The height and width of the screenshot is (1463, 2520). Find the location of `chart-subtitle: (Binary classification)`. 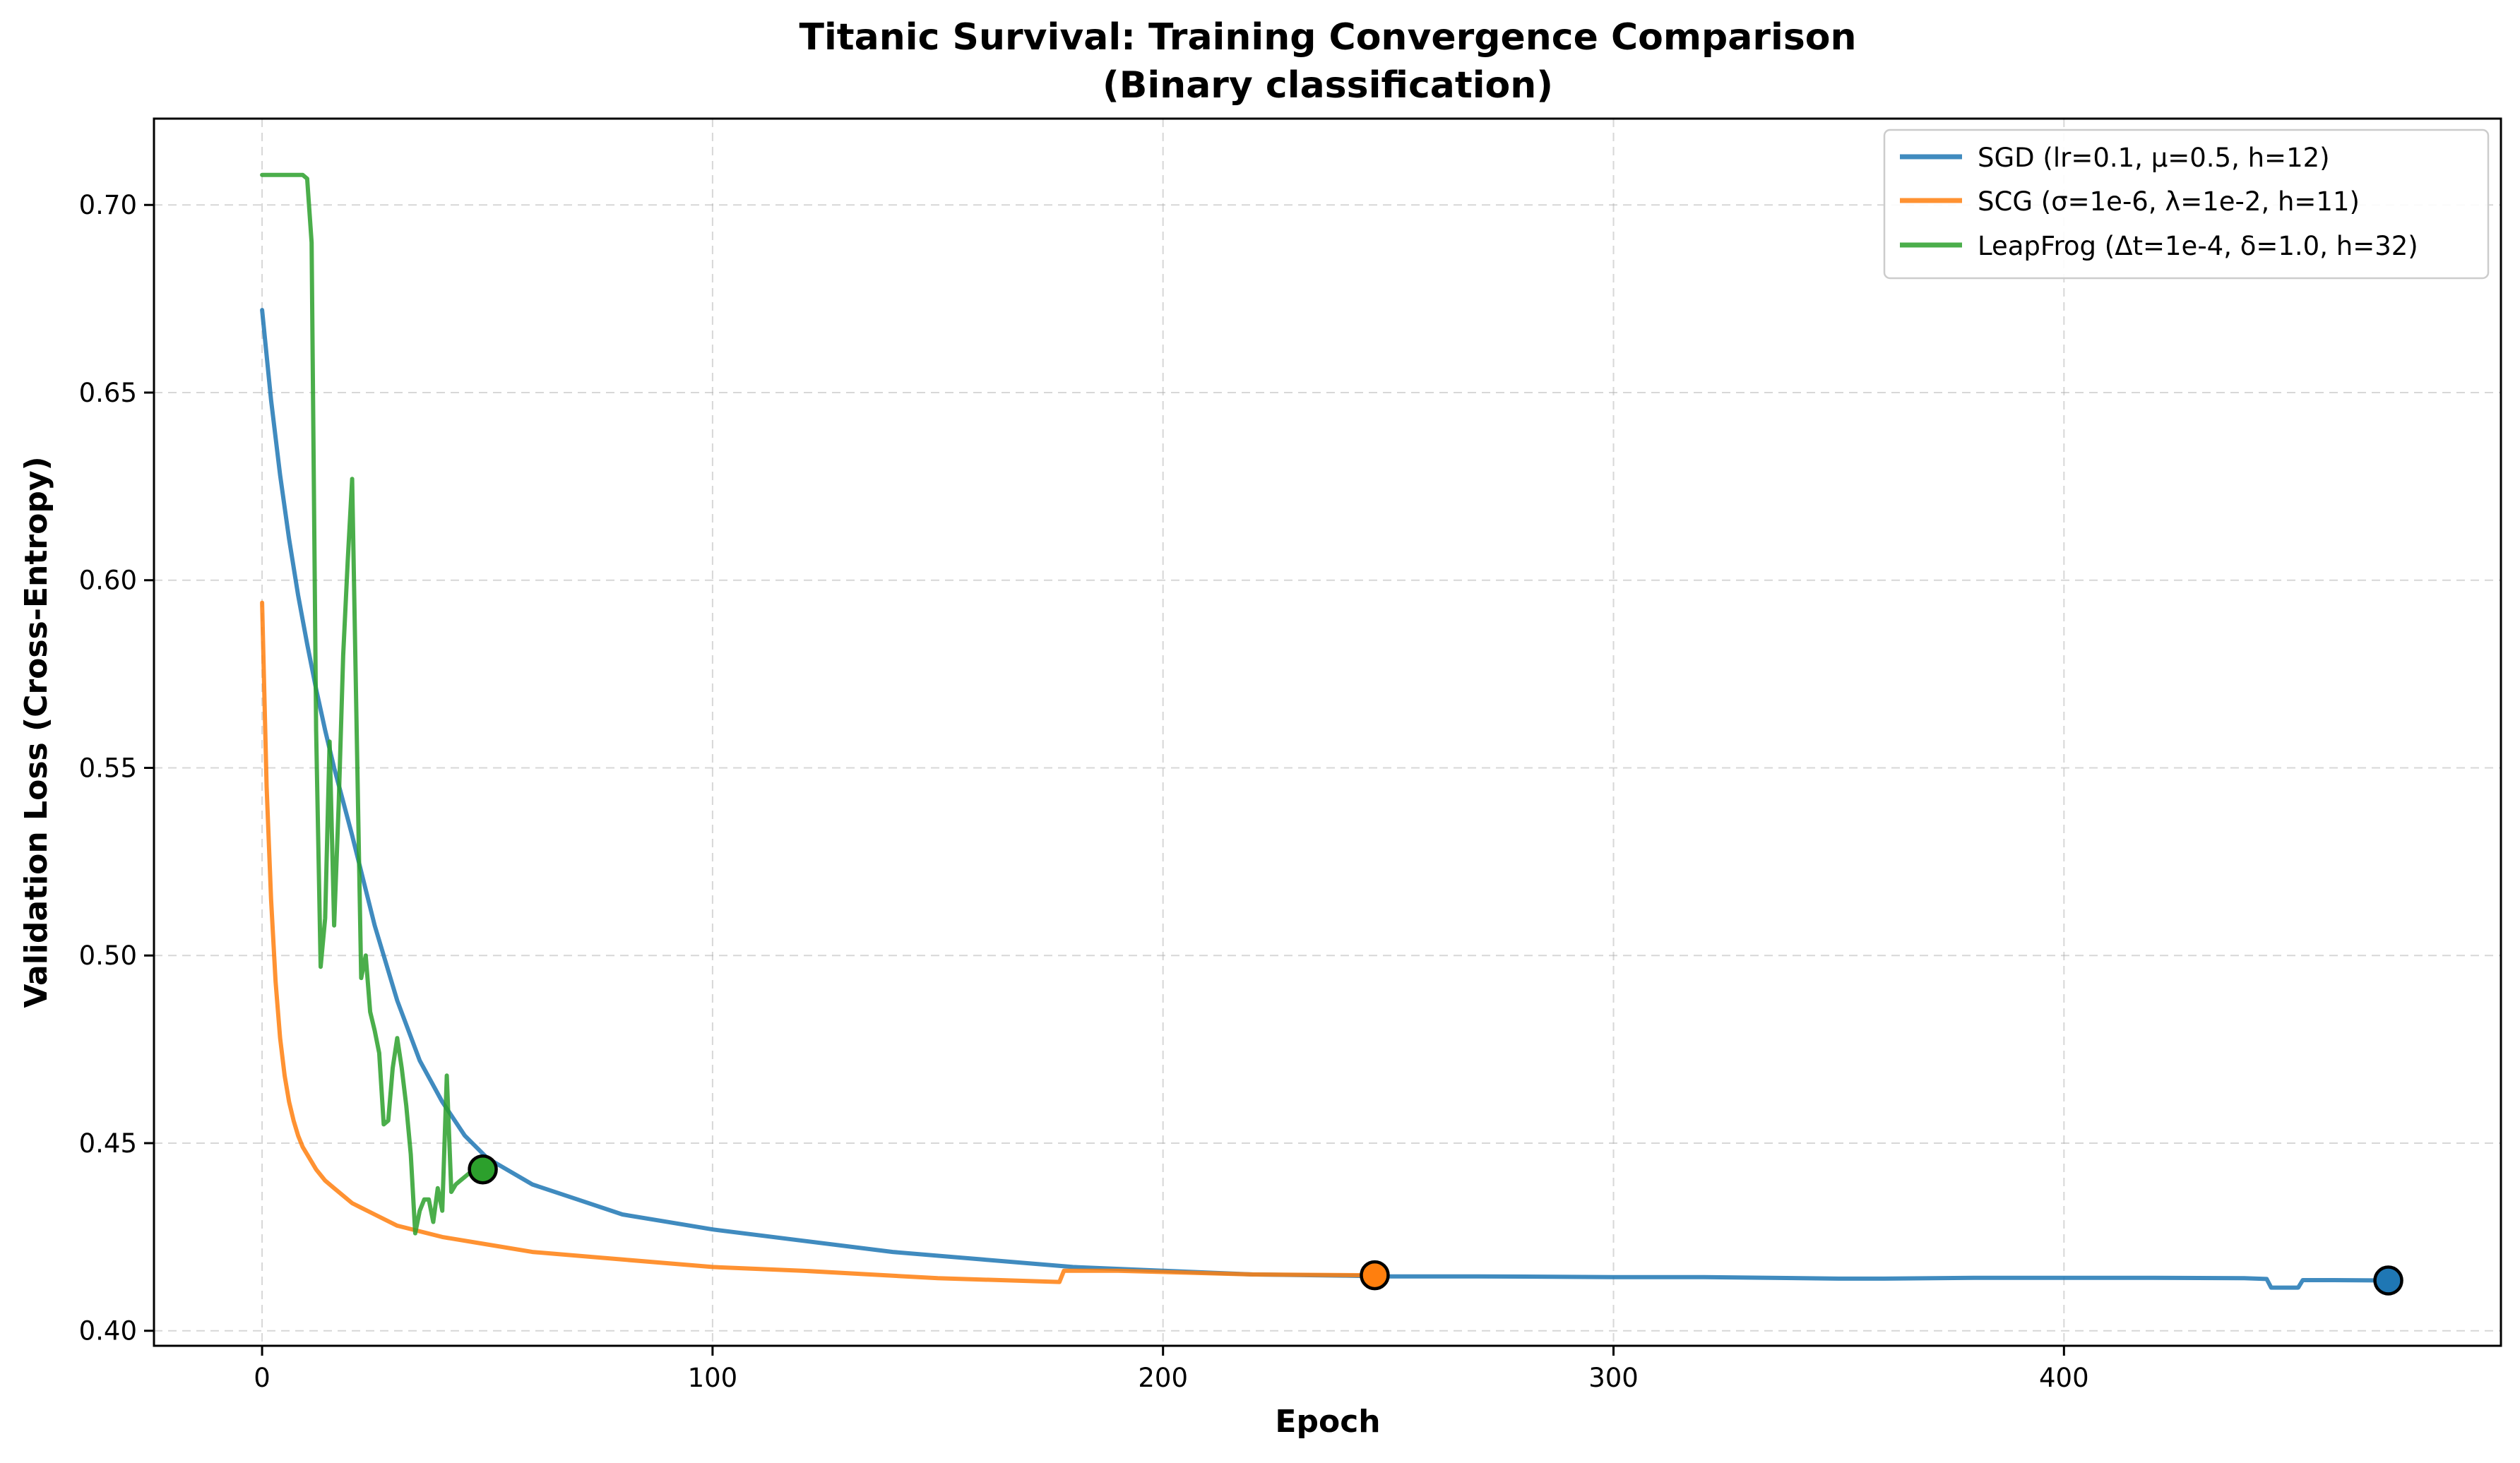

chart-subtitle: (Binary classification) is located at coordinates (1328, 85).